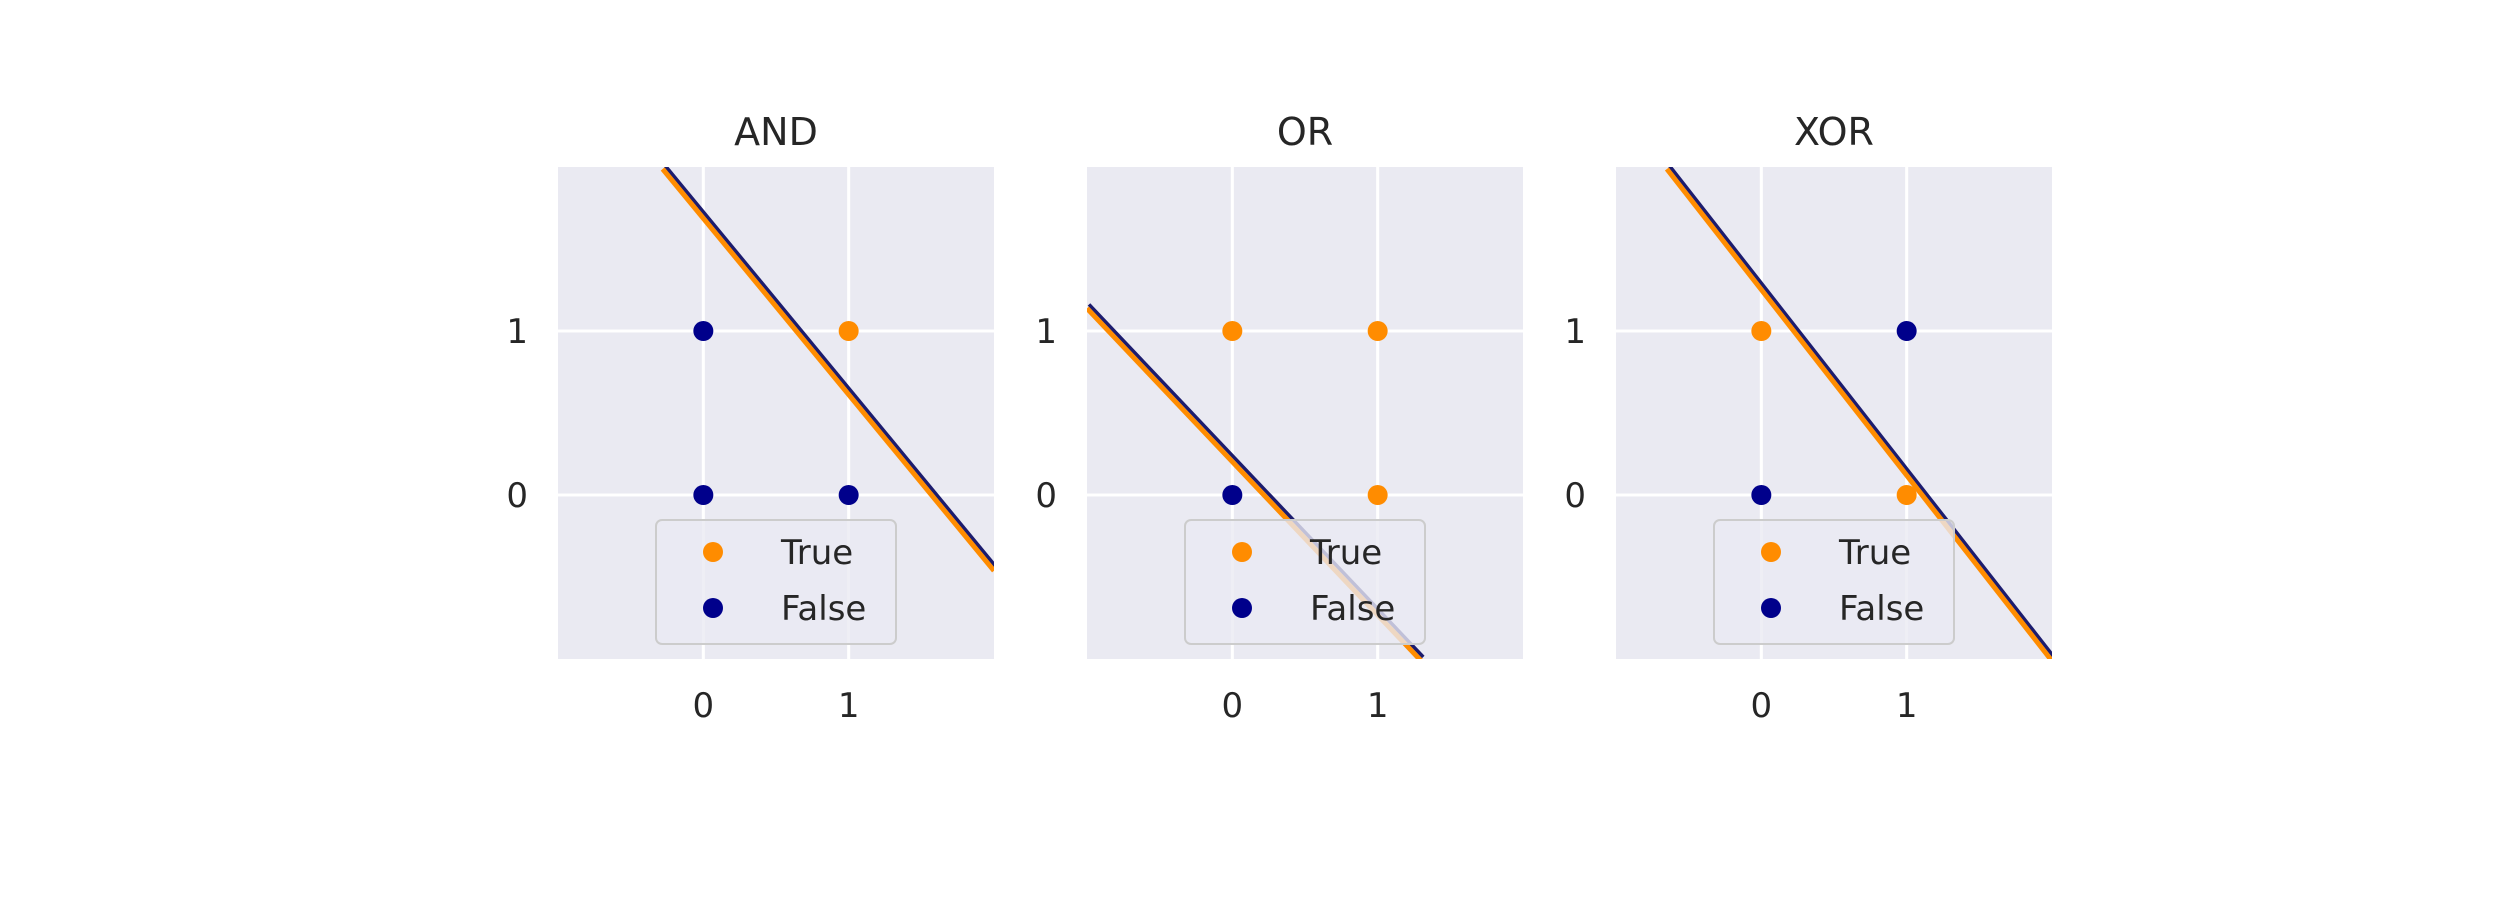 This screenshot has width=2500, height=920. I want to click on panel-xor: XOR 0 1 0 1 True False, so click(1808, 418).